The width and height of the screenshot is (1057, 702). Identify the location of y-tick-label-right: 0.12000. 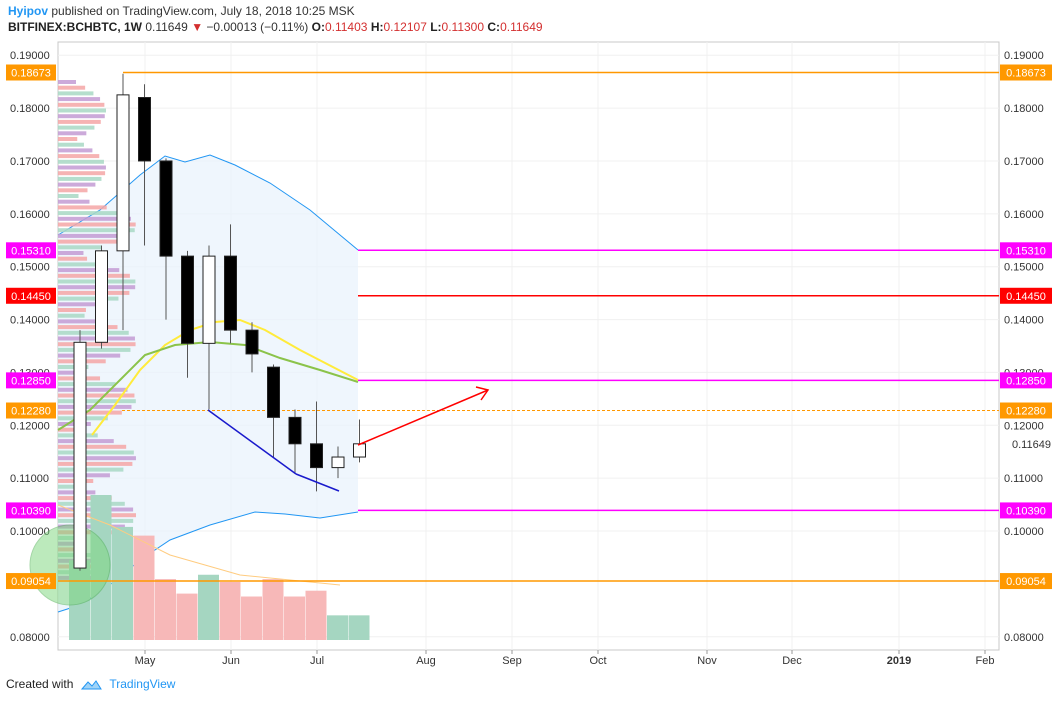
(1024, 426).